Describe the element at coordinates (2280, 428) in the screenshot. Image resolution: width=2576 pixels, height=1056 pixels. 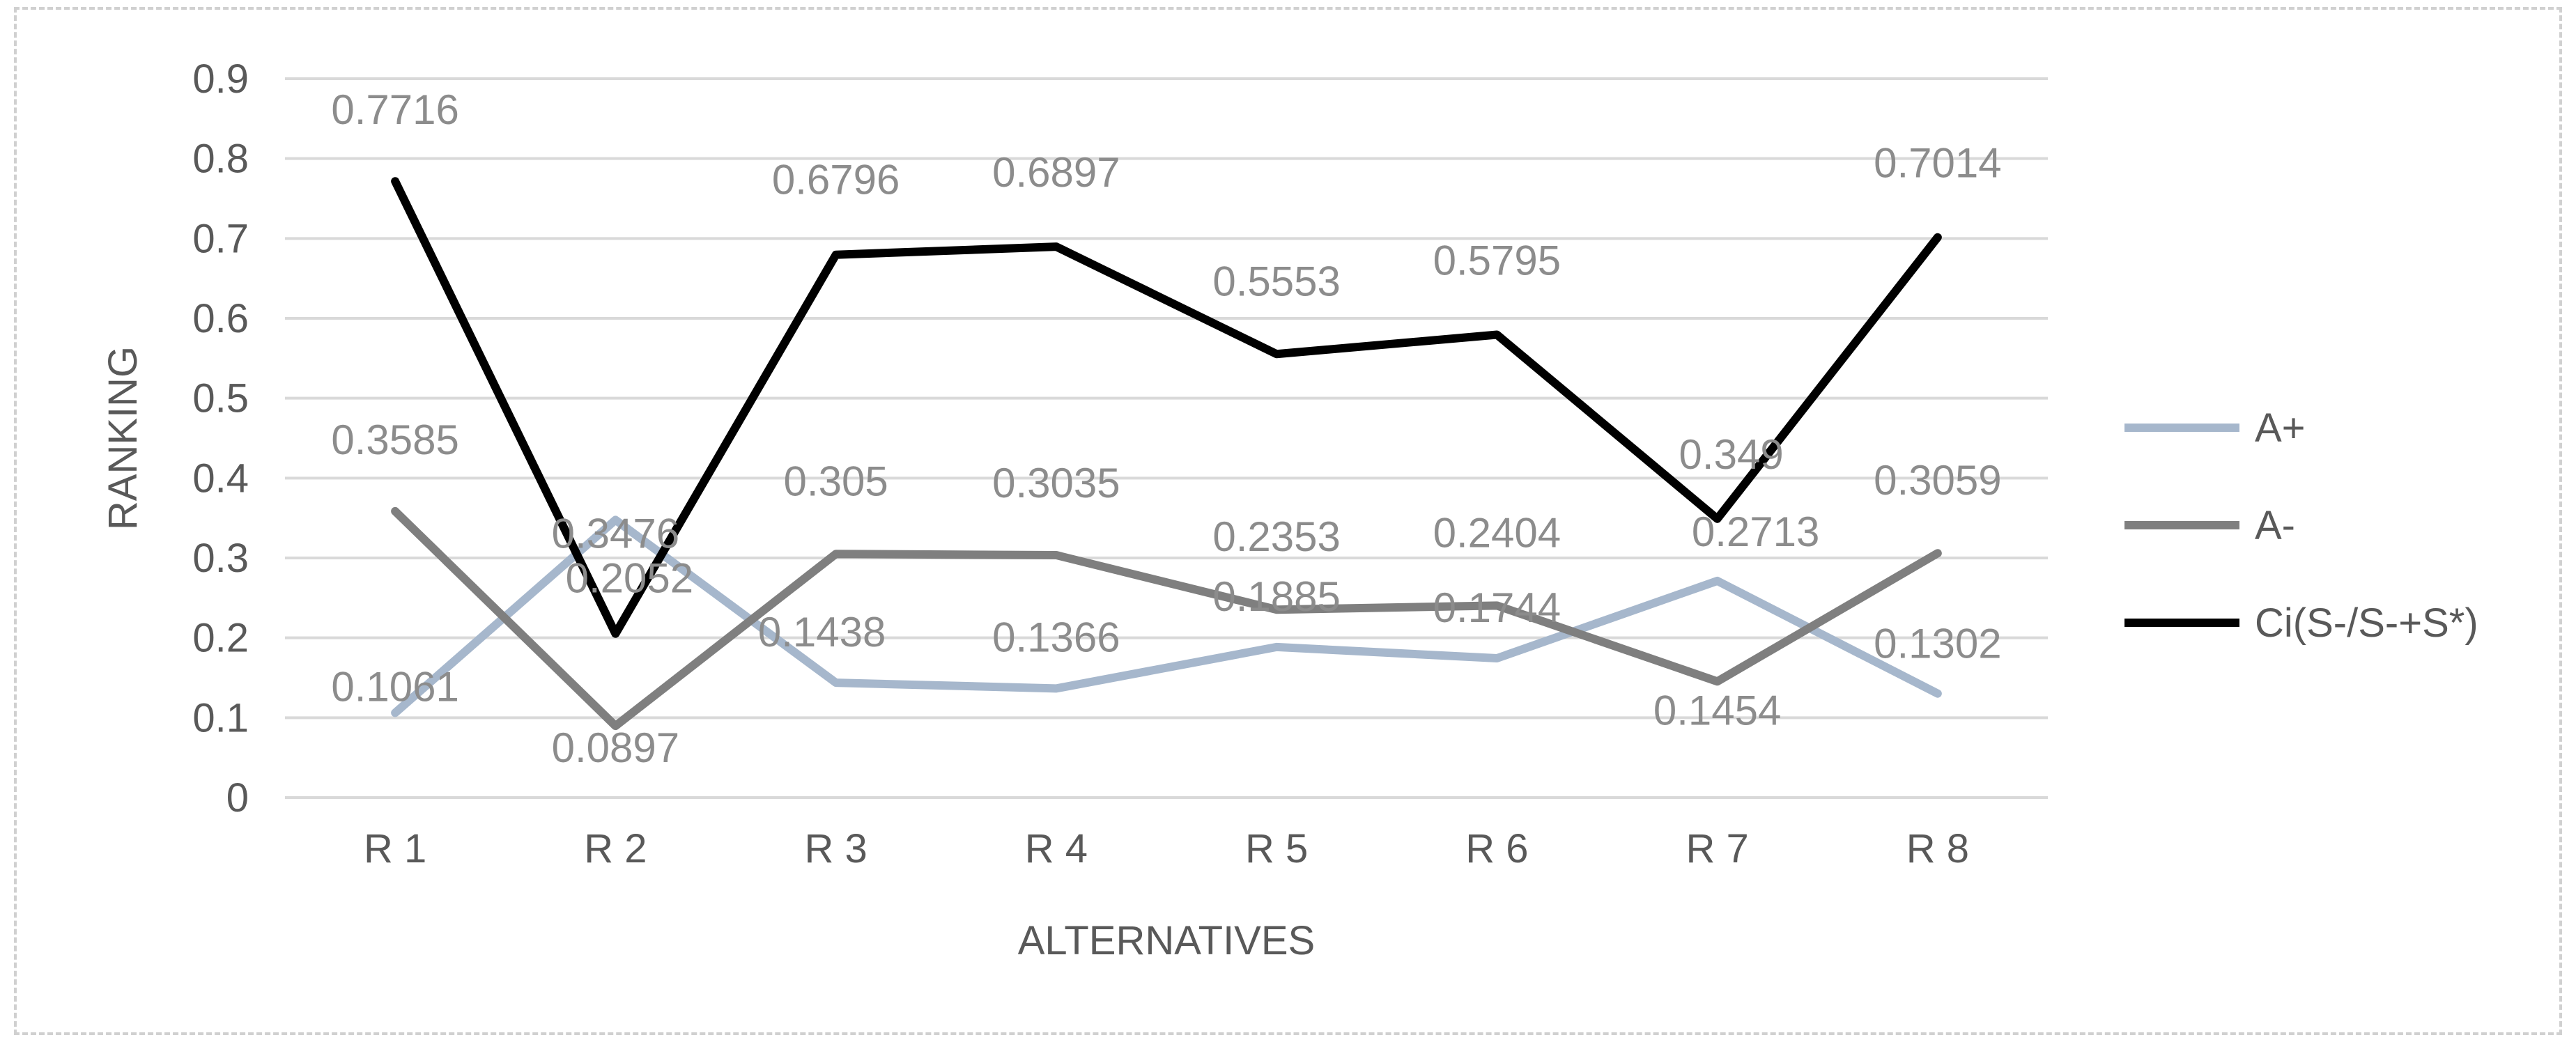
I see `legend-label: A+` at that location.